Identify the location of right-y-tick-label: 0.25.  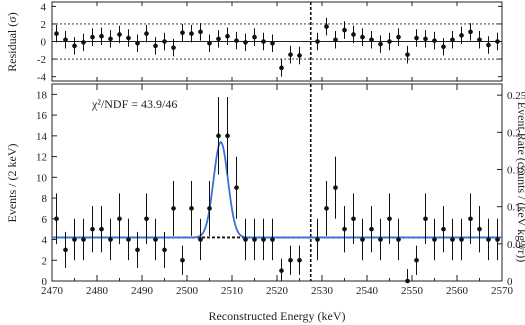
(516, 96).